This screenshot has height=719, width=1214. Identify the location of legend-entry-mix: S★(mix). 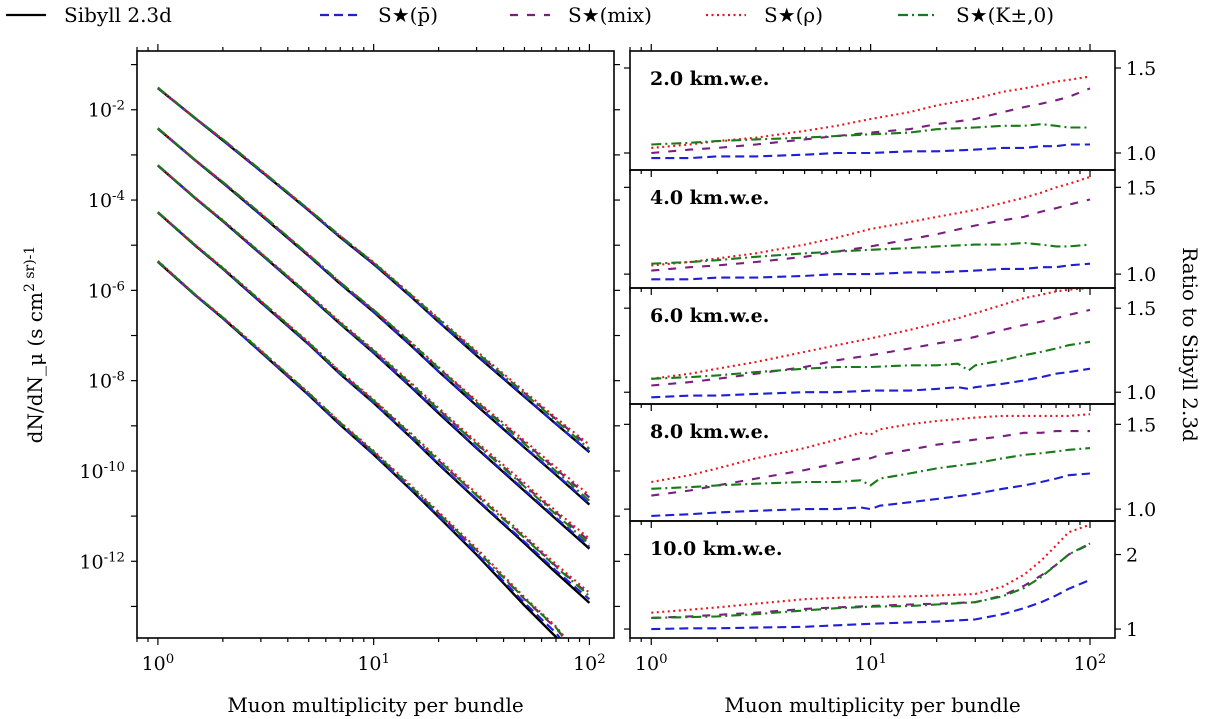
(581, 15).